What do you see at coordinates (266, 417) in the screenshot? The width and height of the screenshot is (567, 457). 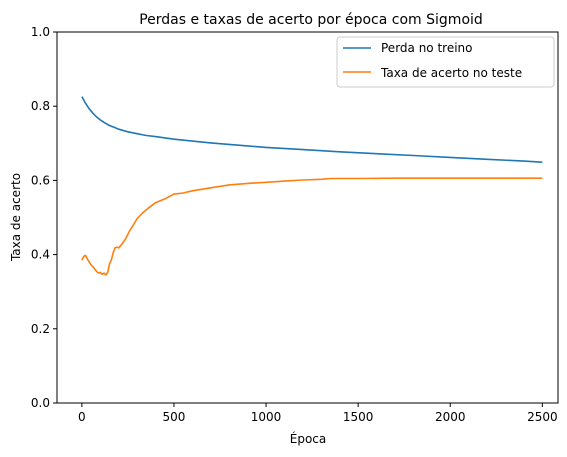 I see `x-tick-label: 1000` at bounding box center [266, 417].